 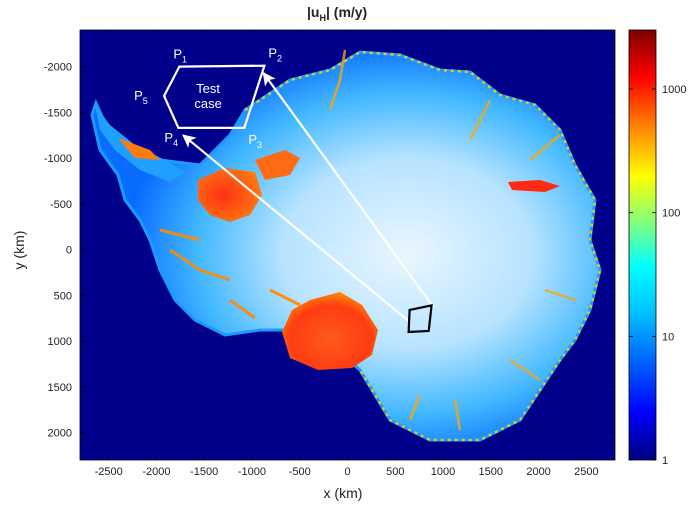 What do you see at coordinates (420, 318) in the screenshot?
I see `source-region-polygon` at bounding box center [420, 318].